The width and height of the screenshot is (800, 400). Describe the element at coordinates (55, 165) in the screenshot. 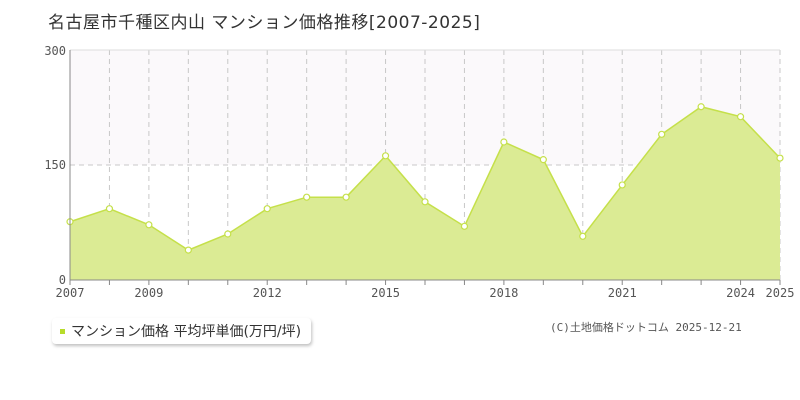

I see `y-tick-label: 150` at that location.